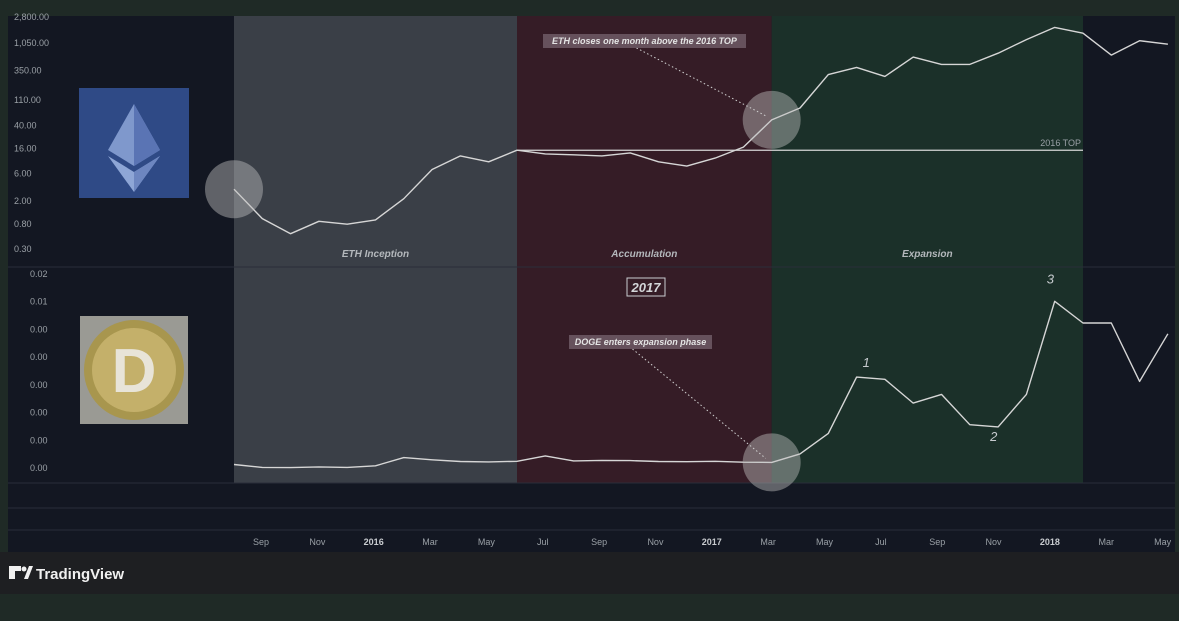  I want to click on eth-y-tick-label: 40.00, so click(25, 125).